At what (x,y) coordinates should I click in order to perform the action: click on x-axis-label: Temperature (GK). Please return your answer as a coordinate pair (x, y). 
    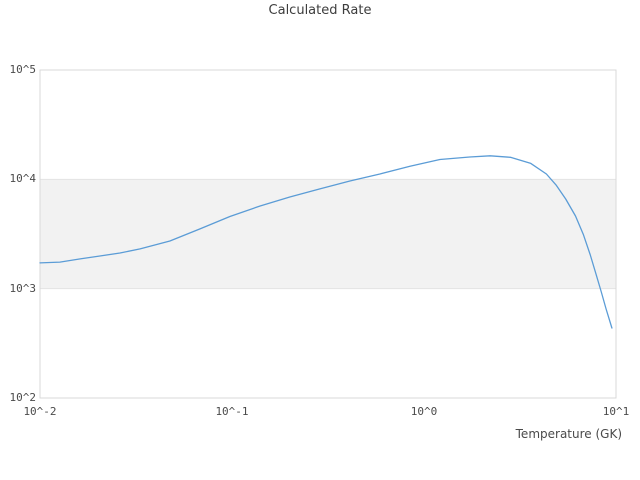
    Looking at the image, I should click on (568, 434).